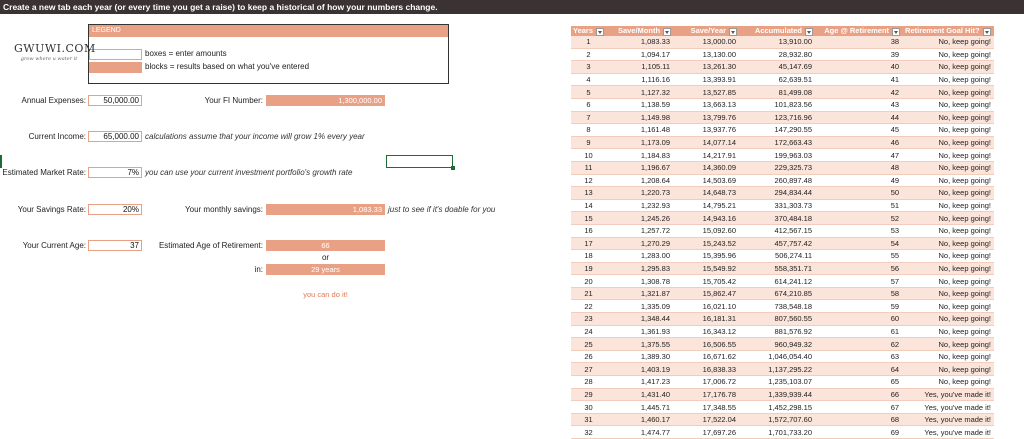 Image resolution: width=1024 pixels, height=439 pixels. Describe the element at coordinates (859, 420) in the screenshot. I see `cell-age: 68` at that location.